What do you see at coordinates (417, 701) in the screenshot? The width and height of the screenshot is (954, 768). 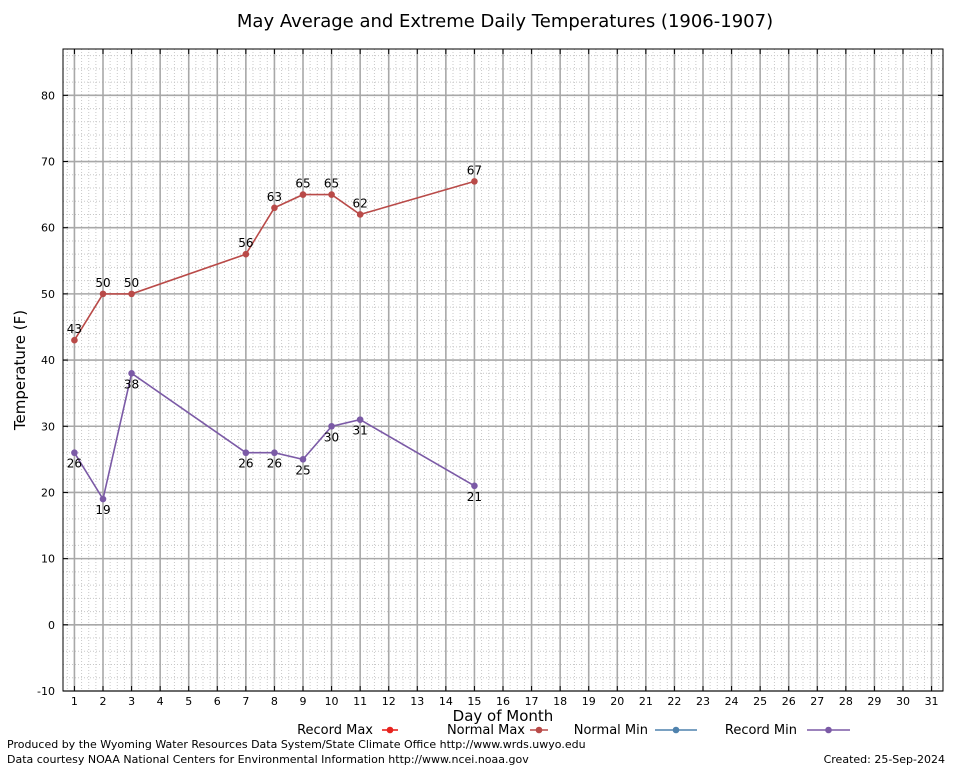 I see `x-tick-label: 13` at bounding box center [417, 701].